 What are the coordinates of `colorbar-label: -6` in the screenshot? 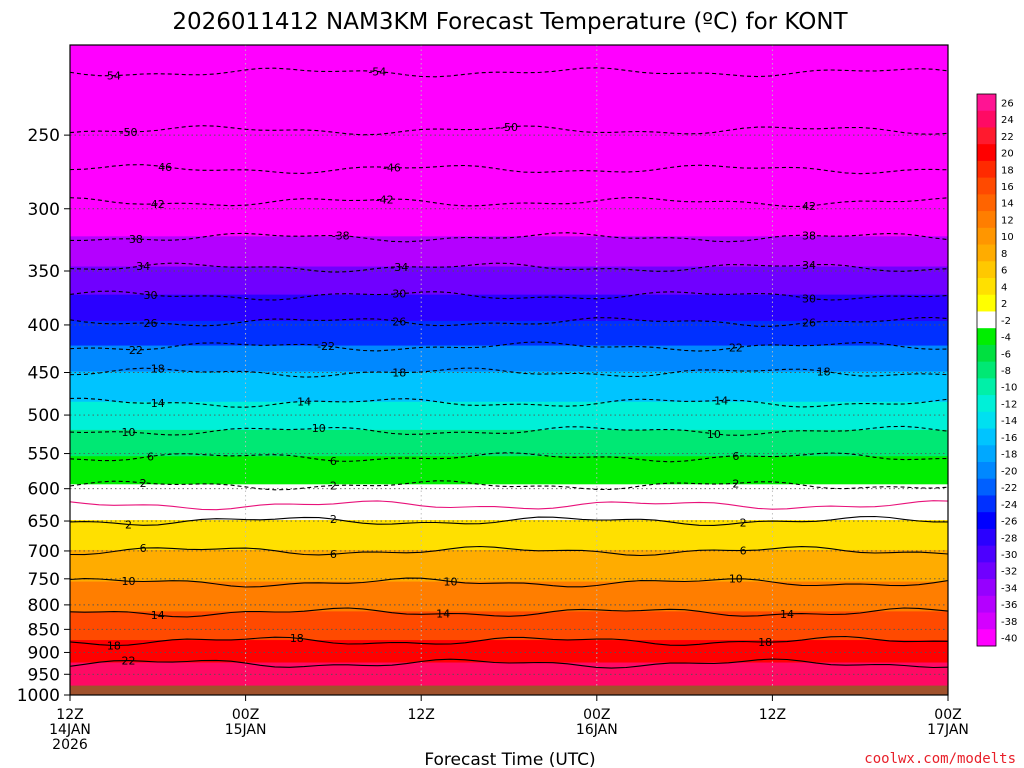 It's located at (1006, 354).